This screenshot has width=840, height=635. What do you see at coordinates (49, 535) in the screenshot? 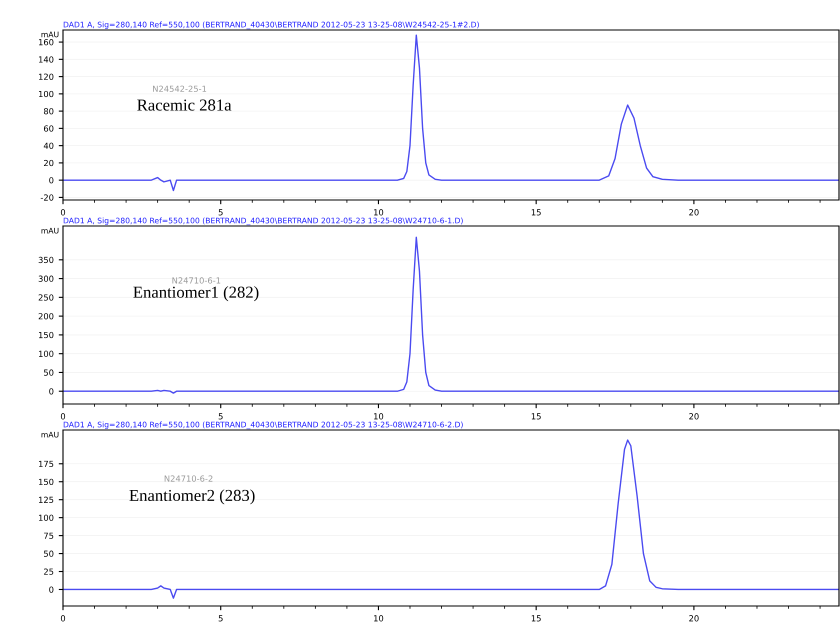
I see `y-tick-label: 75` at bounding box center [49, 535].